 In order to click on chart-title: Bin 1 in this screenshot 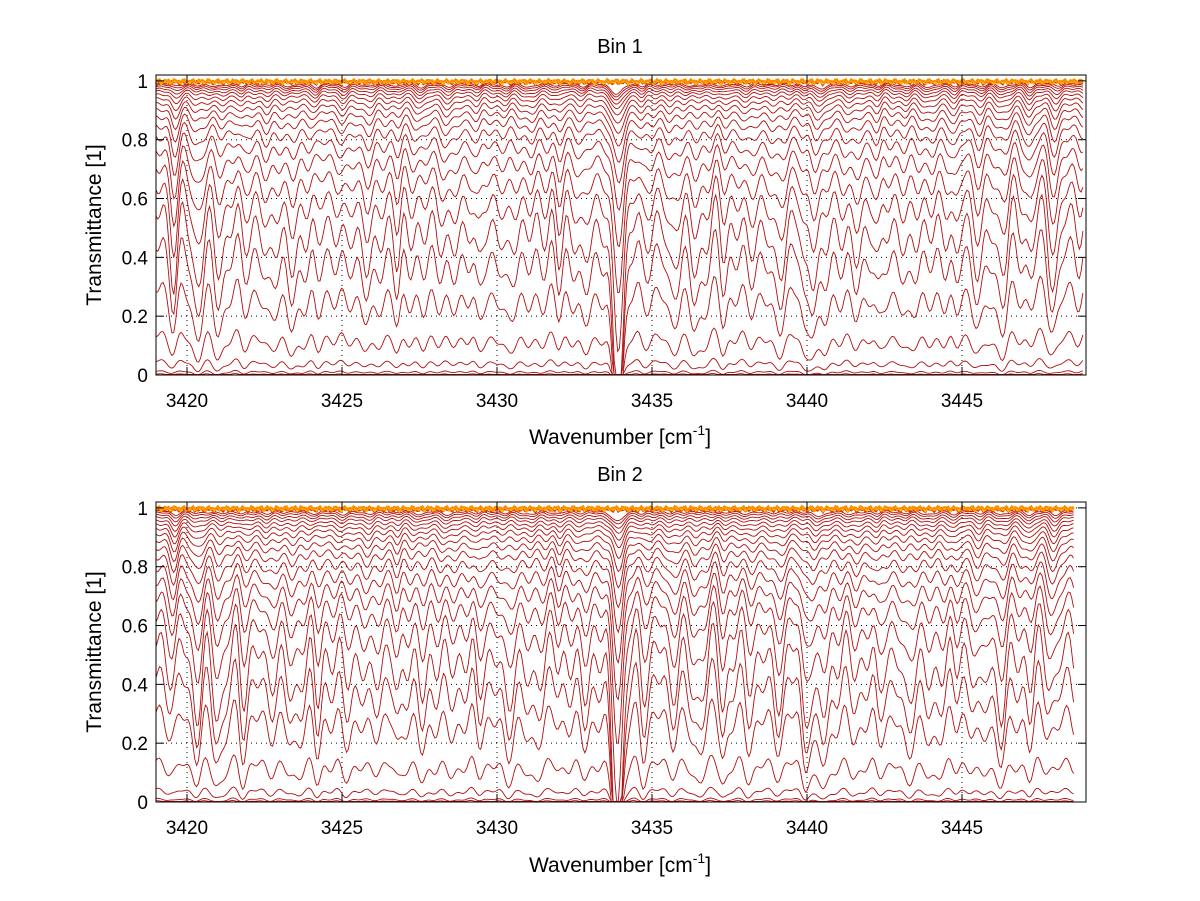, I will do `click(620, 47)`.